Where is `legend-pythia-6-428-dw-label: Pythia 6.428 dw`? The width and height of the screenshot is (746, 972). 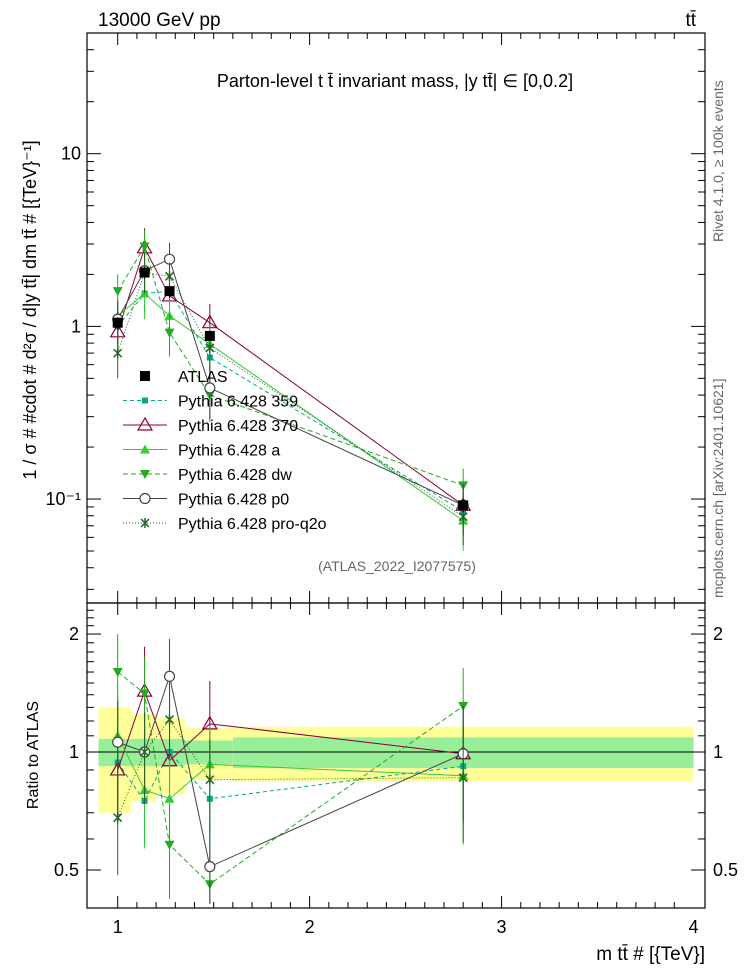
legend-pythia-6-428-dw-label: Pythia 6.428 dw is located at coordinates (235, 475).